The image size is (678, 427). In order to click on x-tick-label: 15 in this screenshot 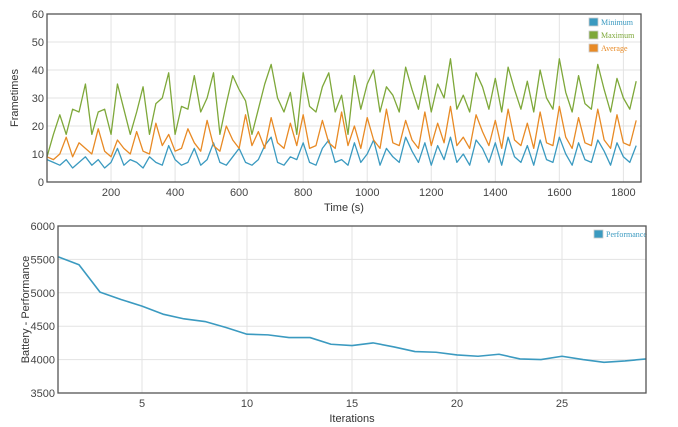, I will do `click(352, 404)`.